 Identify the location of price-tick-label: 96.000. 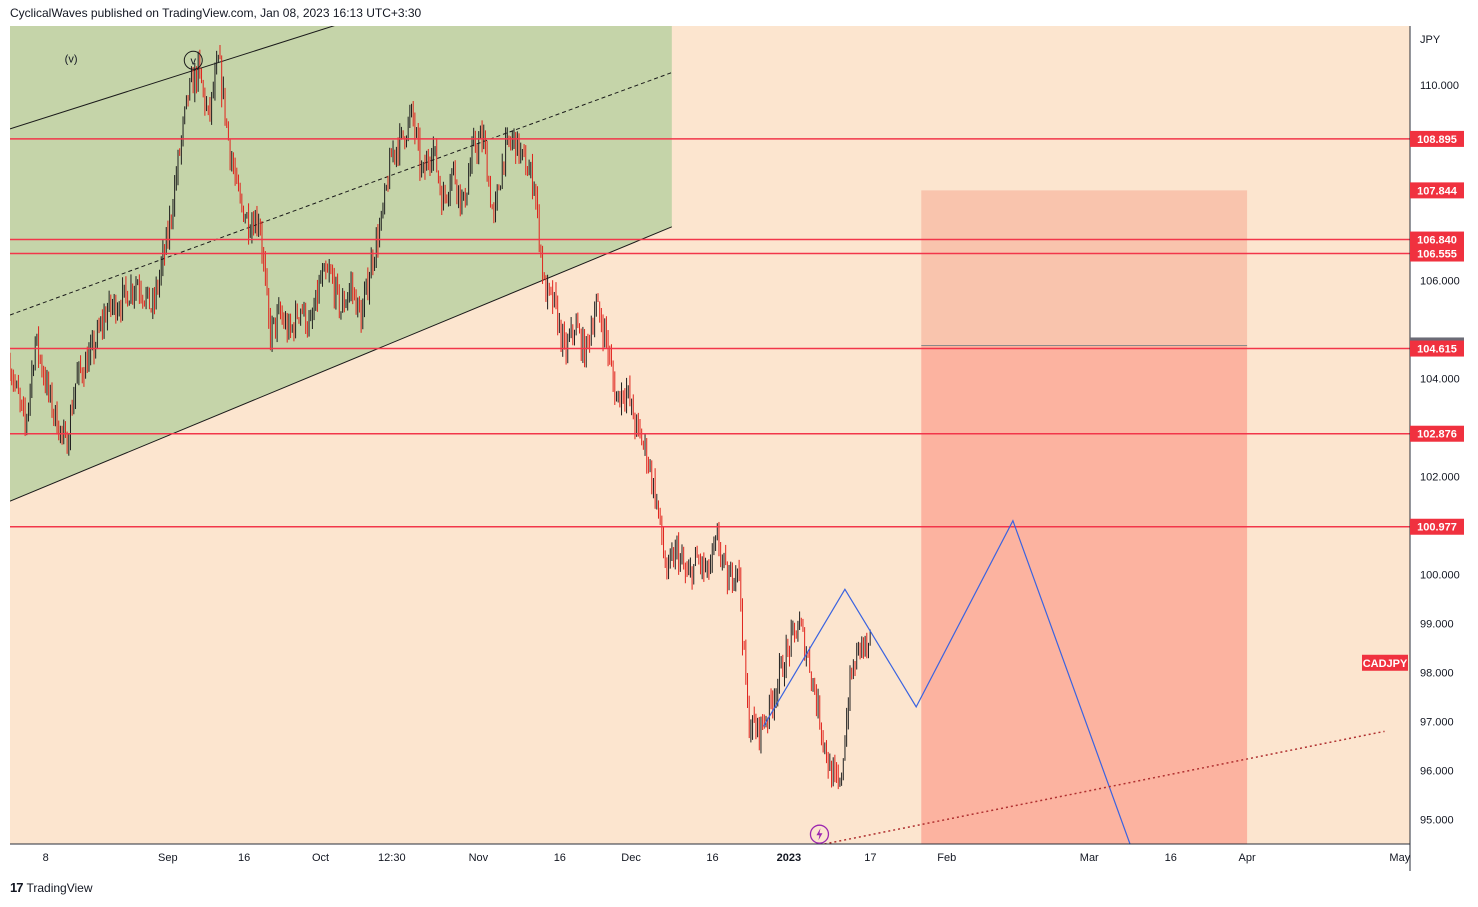
(1437, 772).